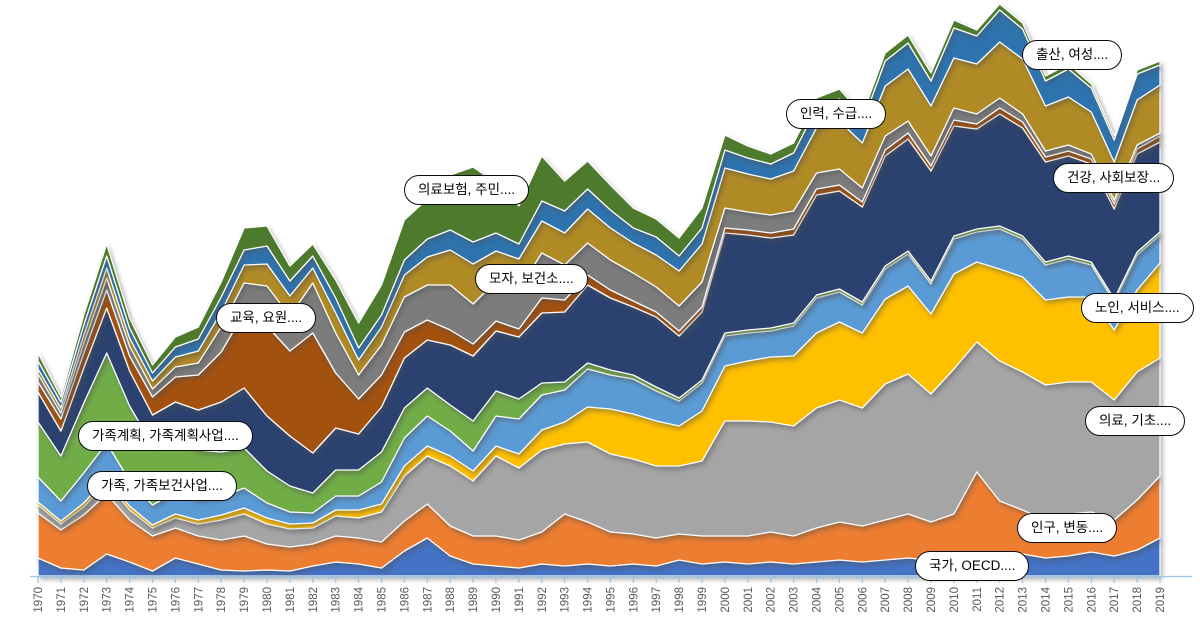 The image size is (1200, 626). I want to click on x-axis-label: 2004, so click(818, 599).